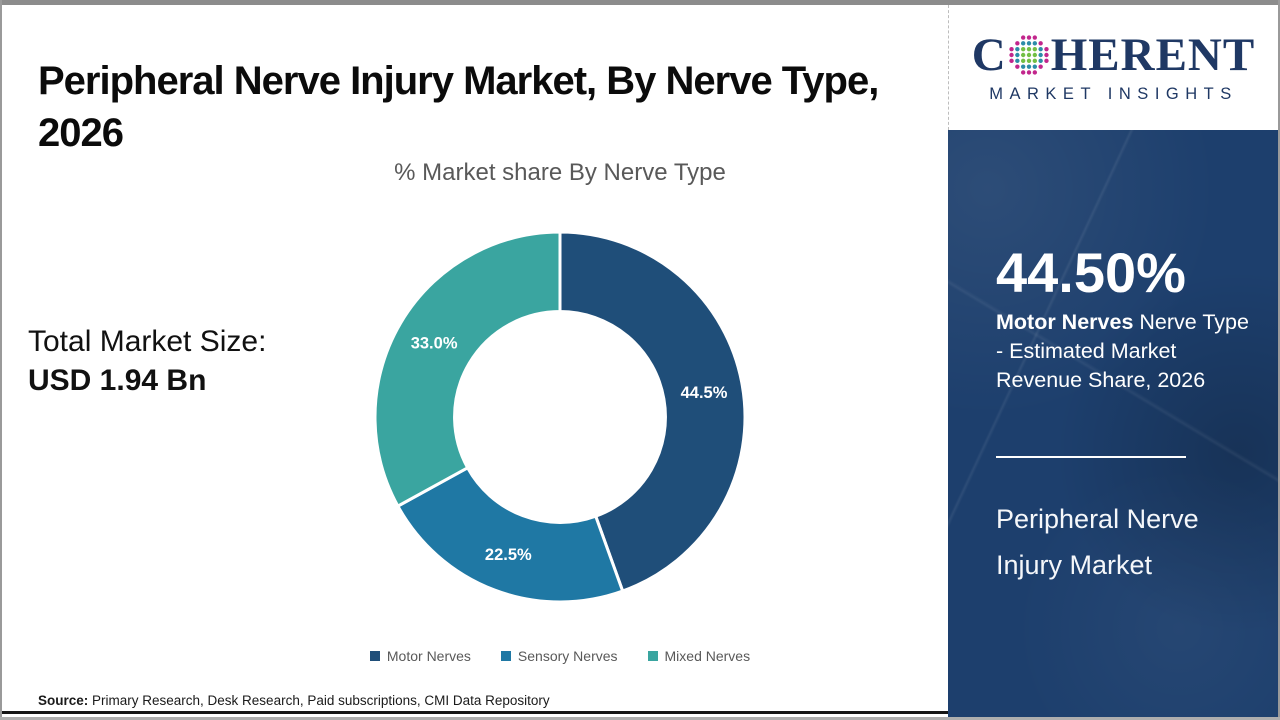 The height and width of the screenshot is (720, 1280). What do you see at coordinates (560, 172) in the screenshot?
I see `chart-title: % Market share By Nerve Type` at bounding box center [560, 172].